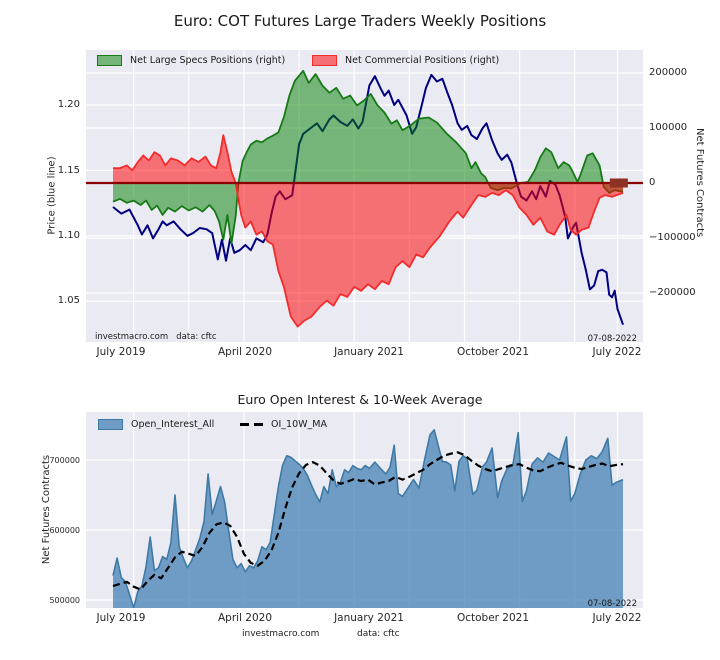  I want to click on left-axis-title: Net Futures Contracts, so click(47, 509).